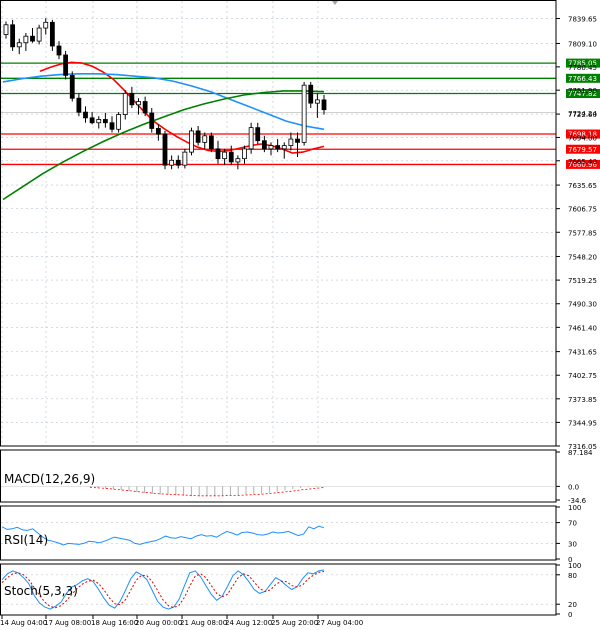 This screenshot has height=630, width=600. What do you see at coordinates (574, 566) in the screenshot?
I see `stoch-tick-label: 100` at bounding box center [574, 566].